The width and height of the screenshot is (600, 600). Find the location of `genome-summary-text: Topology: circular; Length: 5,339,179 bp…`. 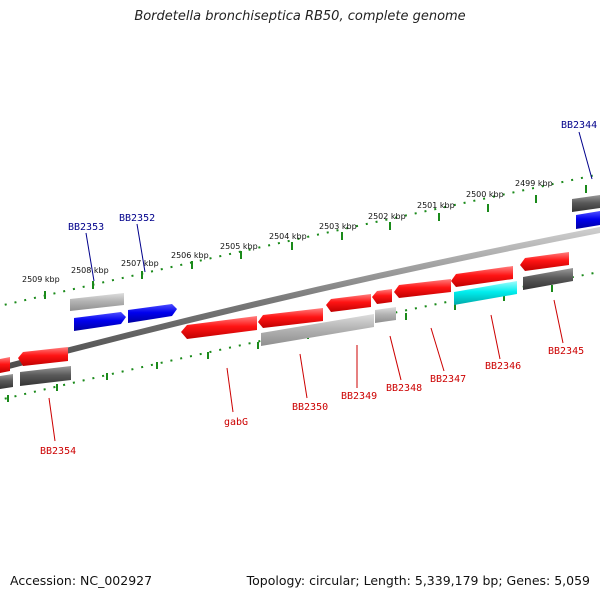

genome-summary-text: Topology: circular; Length: 5,339,179 bp… is located at coordinates (418, 580).